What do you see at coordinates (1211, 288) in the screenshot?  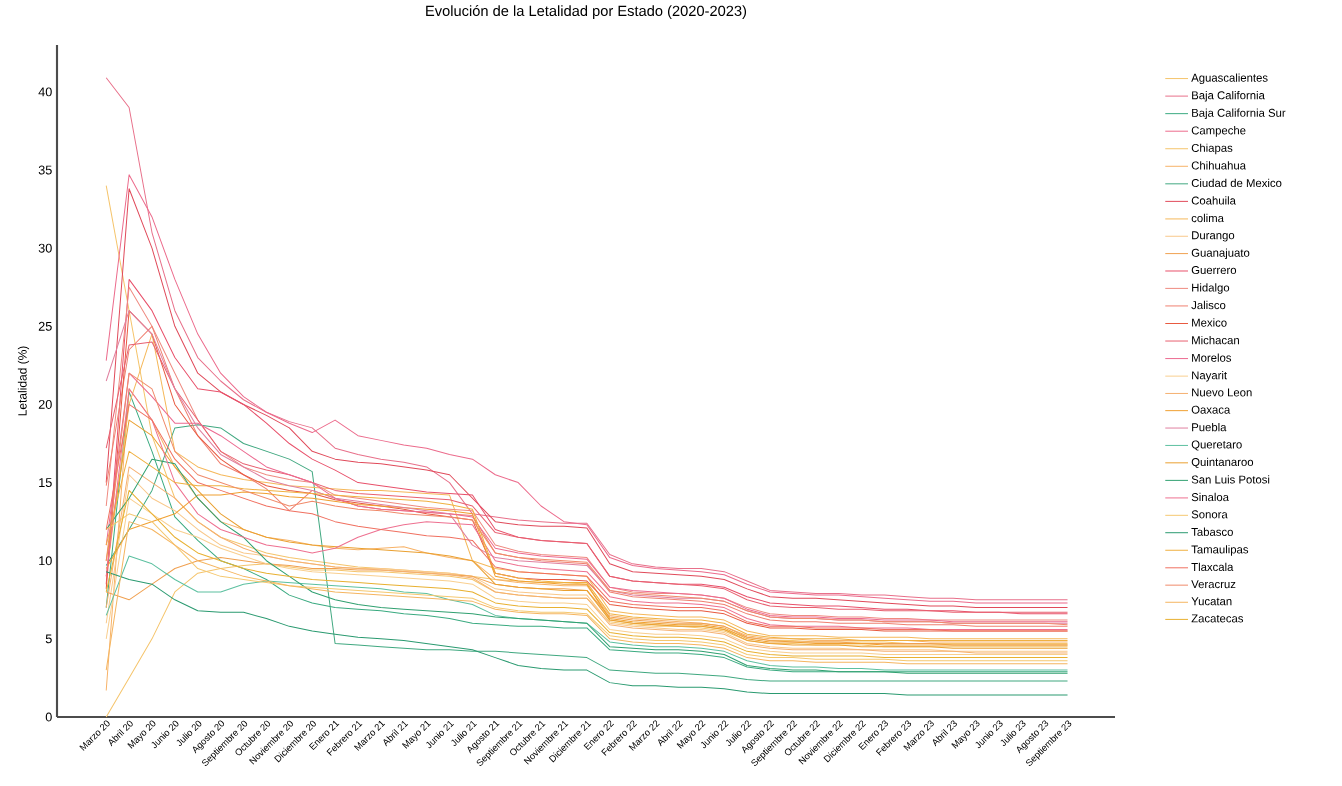 I see `legend-label: Hidalgo` at bounding box center [1211, 288].